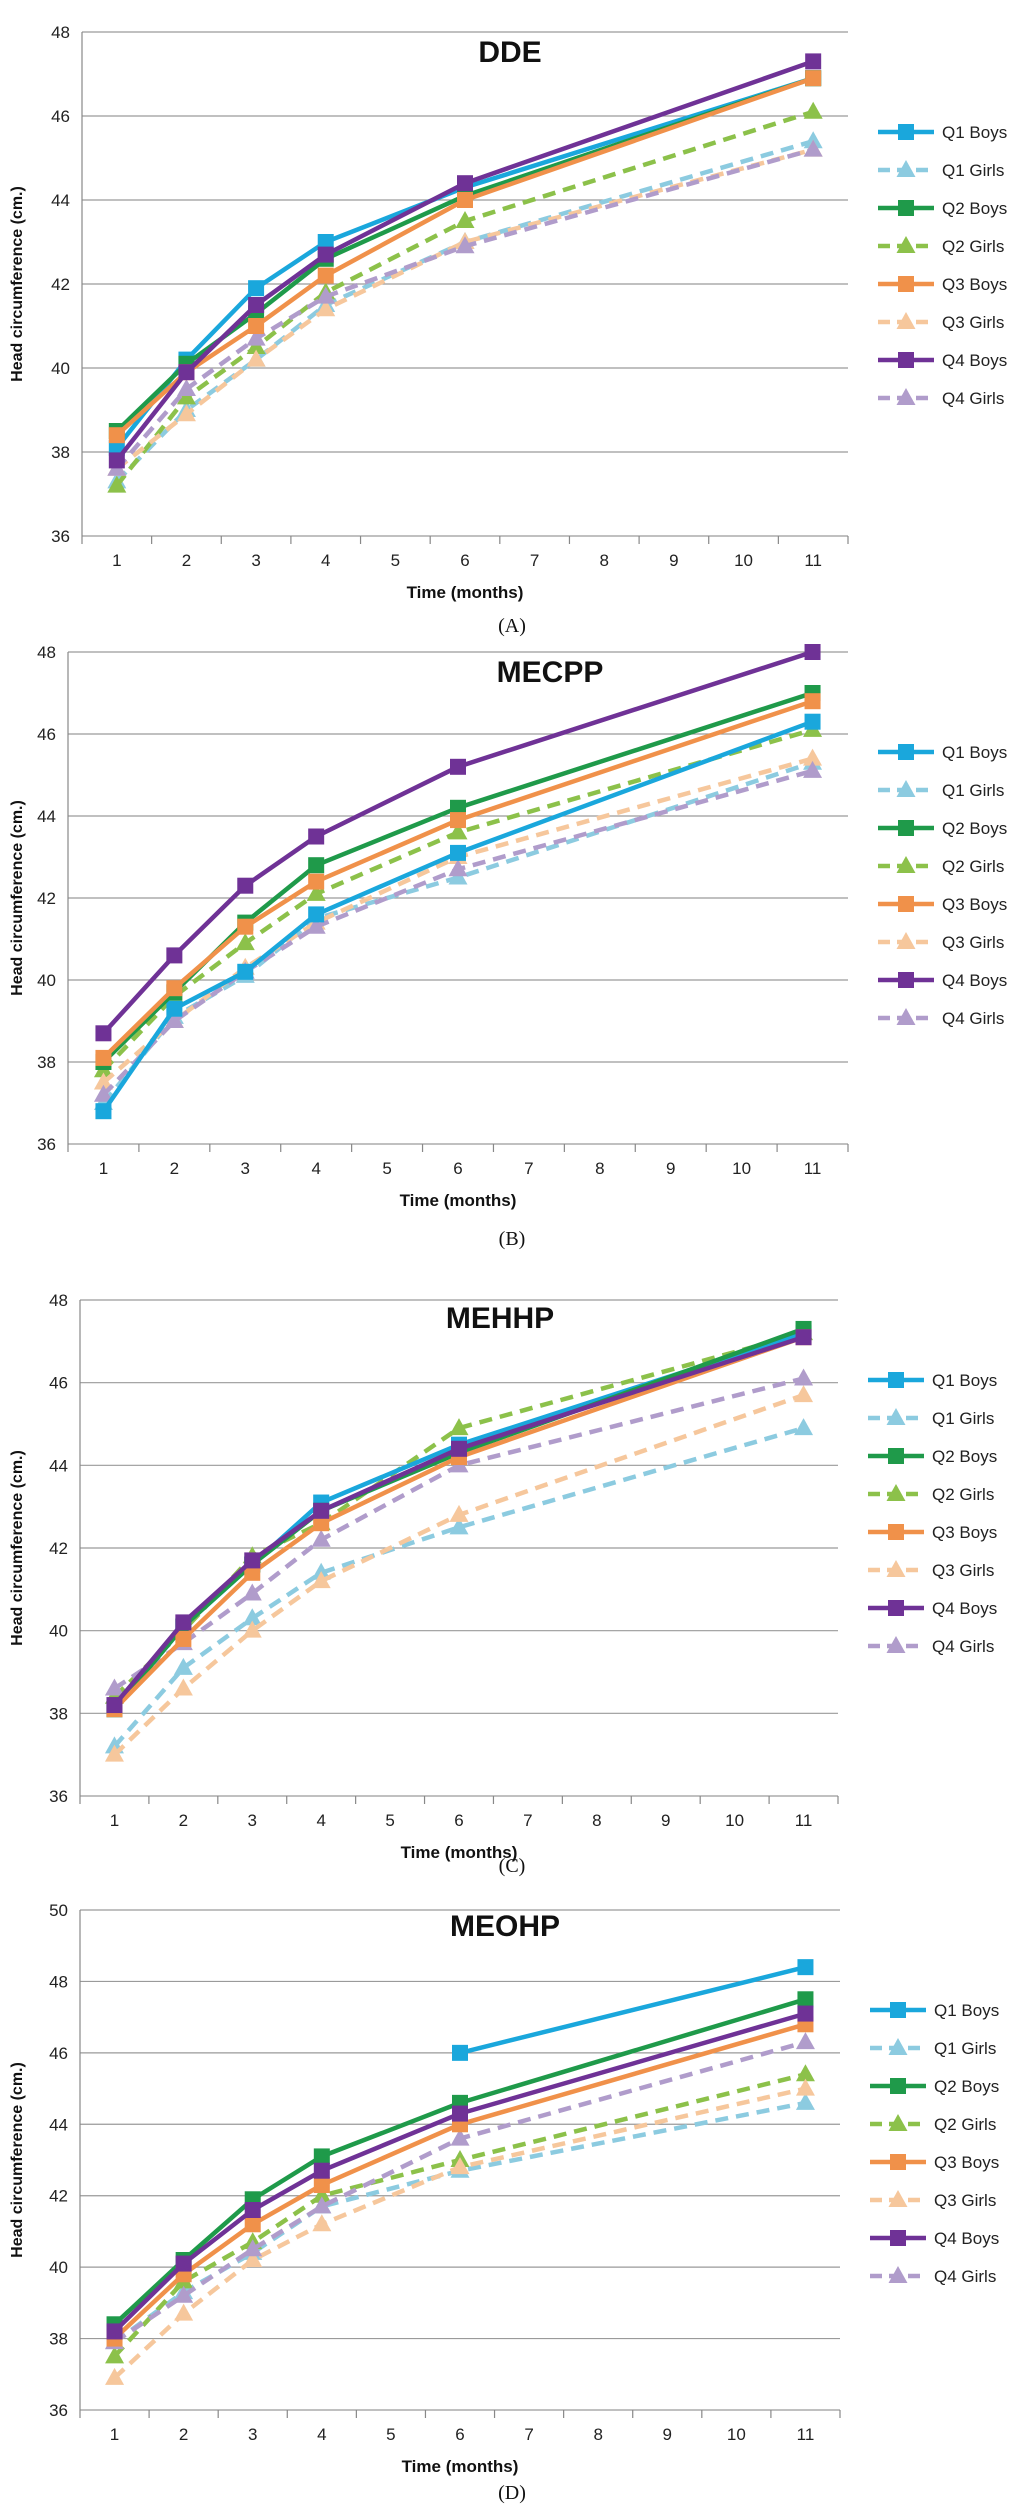 The image size is (1024, 2514). I want to click on legend-label: Q2 Boys, so click(974, 828).